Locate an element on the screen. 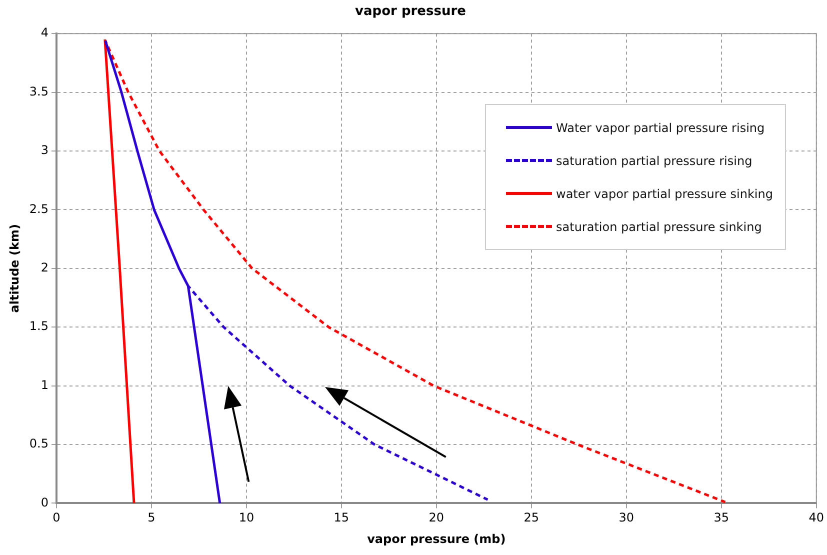 This screenshot has width=827, height=555. x-tick-label: 10 is located at coordinates (246, 517).